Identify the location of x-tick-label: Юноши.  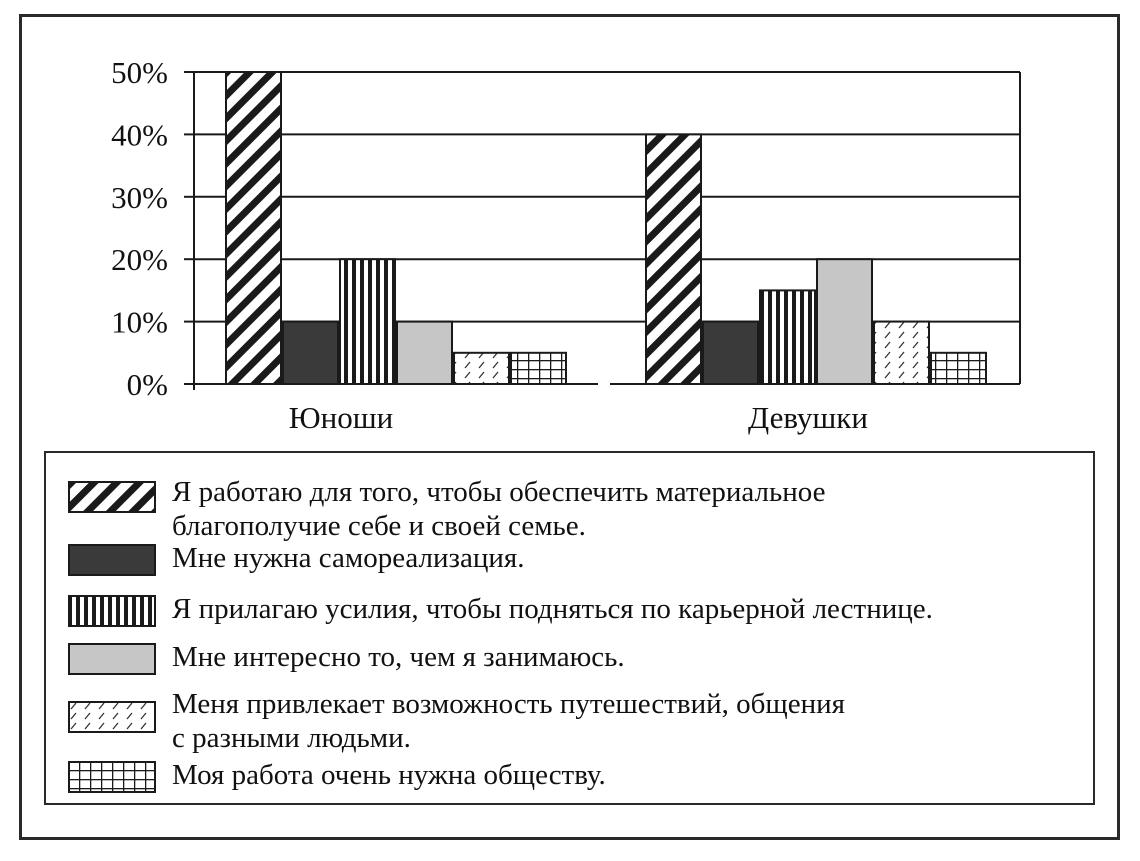
(341, 417).